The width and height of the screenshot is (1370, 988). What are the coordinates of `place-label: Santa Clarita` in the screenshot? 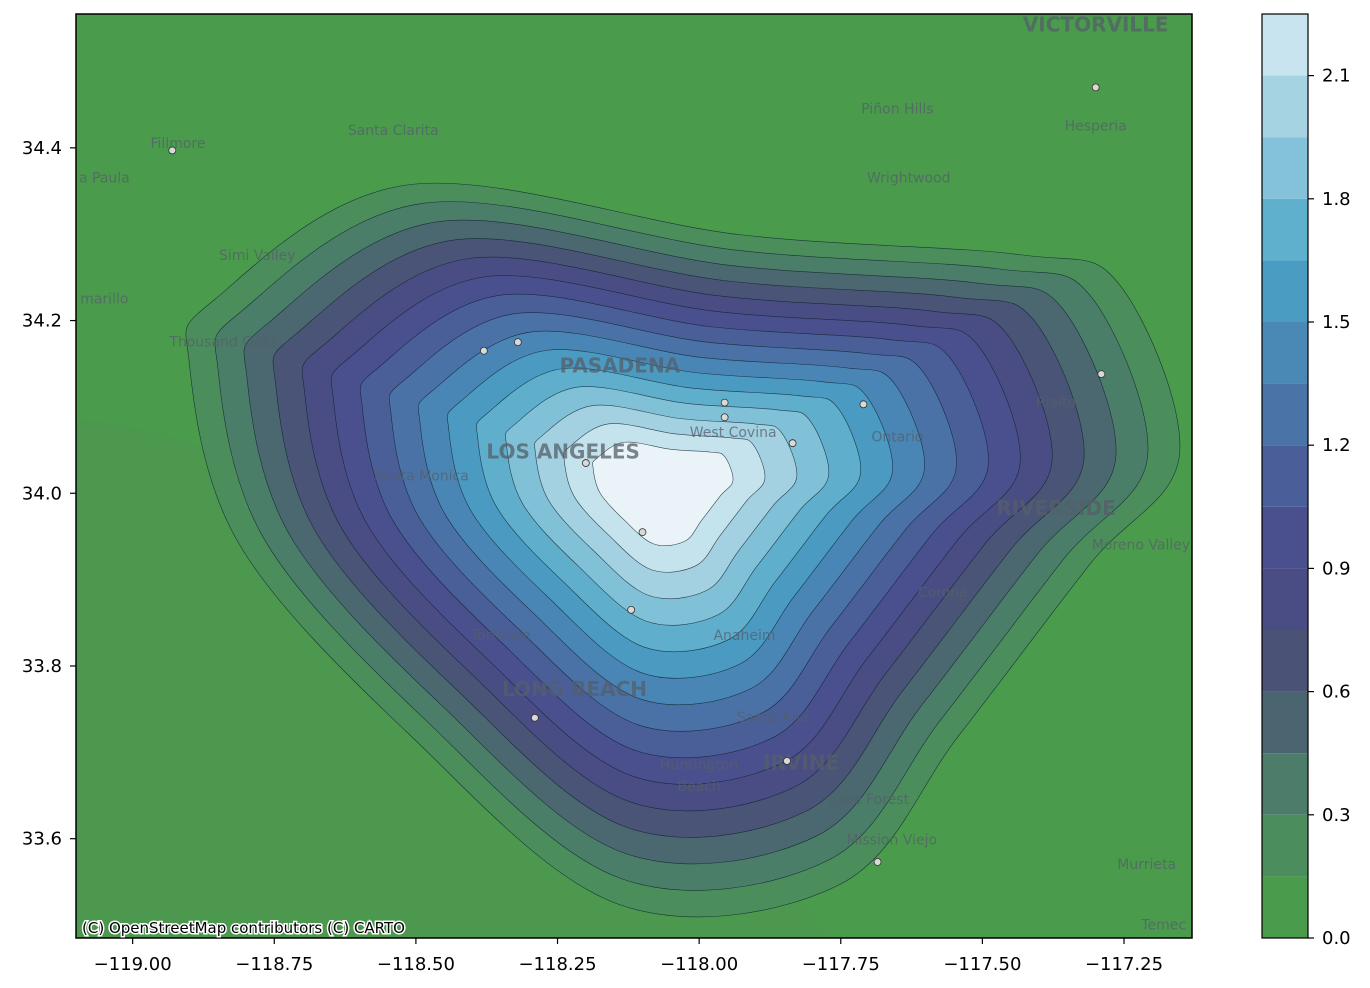 It's located at (393, 131).